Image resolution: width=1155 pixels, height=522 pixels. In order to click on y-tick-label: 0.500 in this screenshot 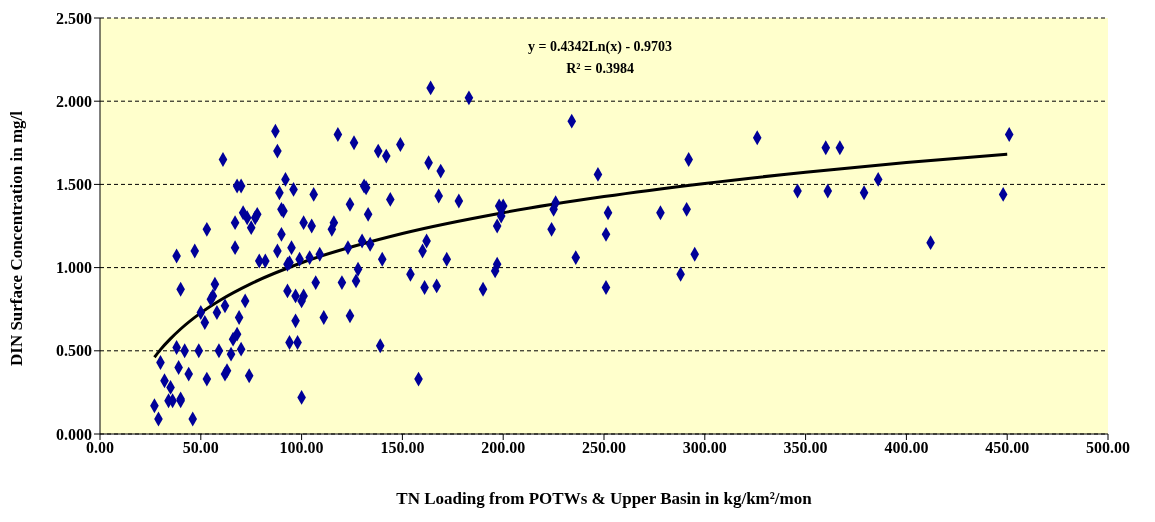, I will do `click(74, 351)`.